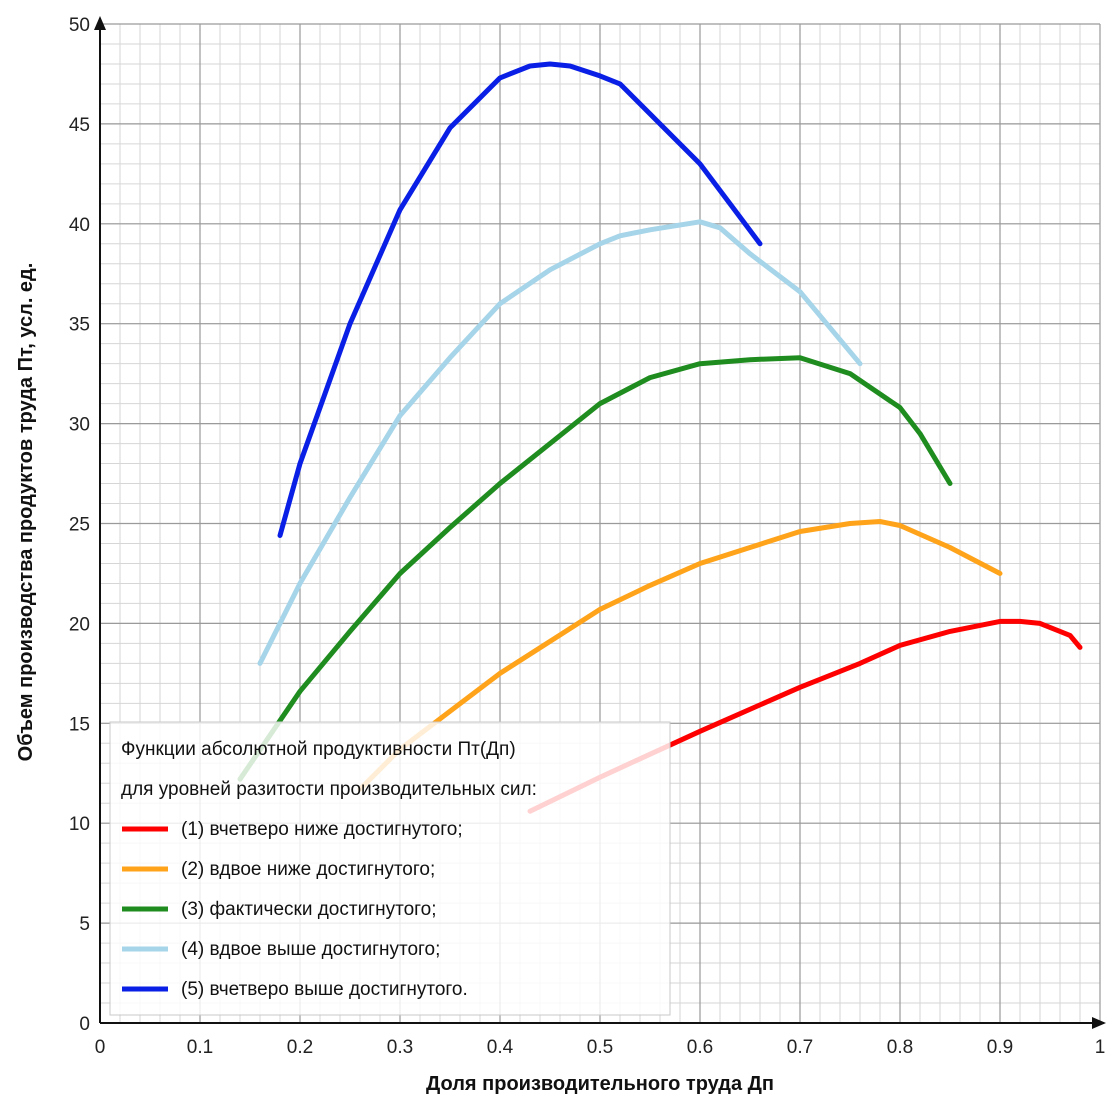 This screenshot has height=1095, width=1108. Describe the element at coordinates (700, 1047) in the screenshot. I see `x-tick-label: 0.6` at that location.